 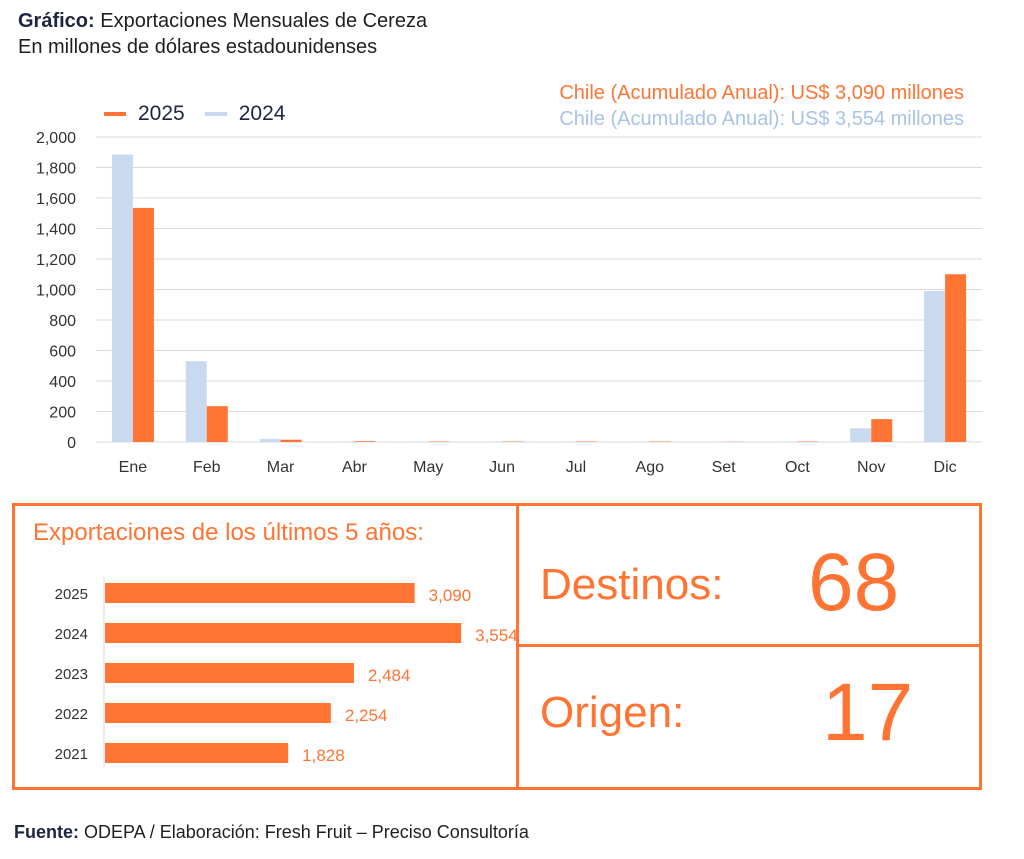 What do you see at coordinates (62, 413) in the screenshot?
I see `y-tick-label: 200` at bounding box center [62, 413].